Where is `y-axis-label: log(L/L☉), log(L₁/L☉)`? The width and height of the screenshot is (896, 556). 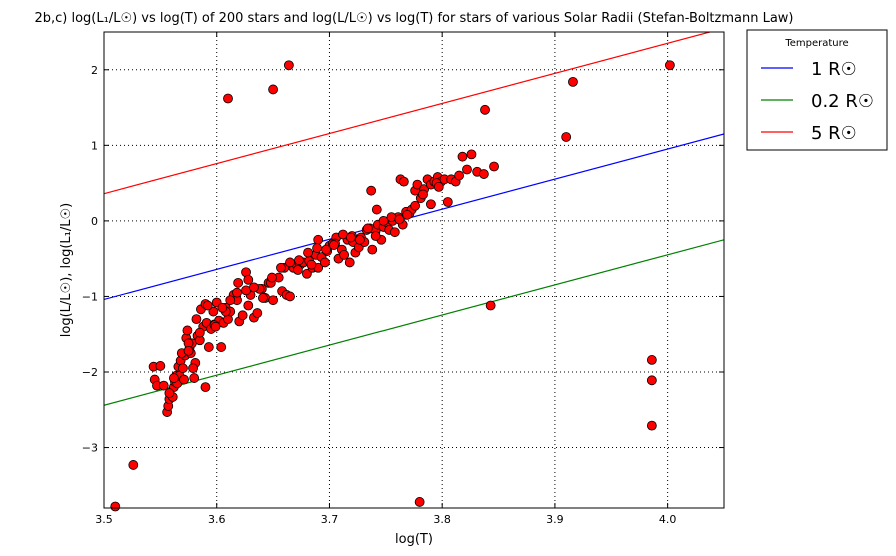 y-axis-label: log(L/L☉), log(L₁/L☉) is located at coordinates (66, 270).